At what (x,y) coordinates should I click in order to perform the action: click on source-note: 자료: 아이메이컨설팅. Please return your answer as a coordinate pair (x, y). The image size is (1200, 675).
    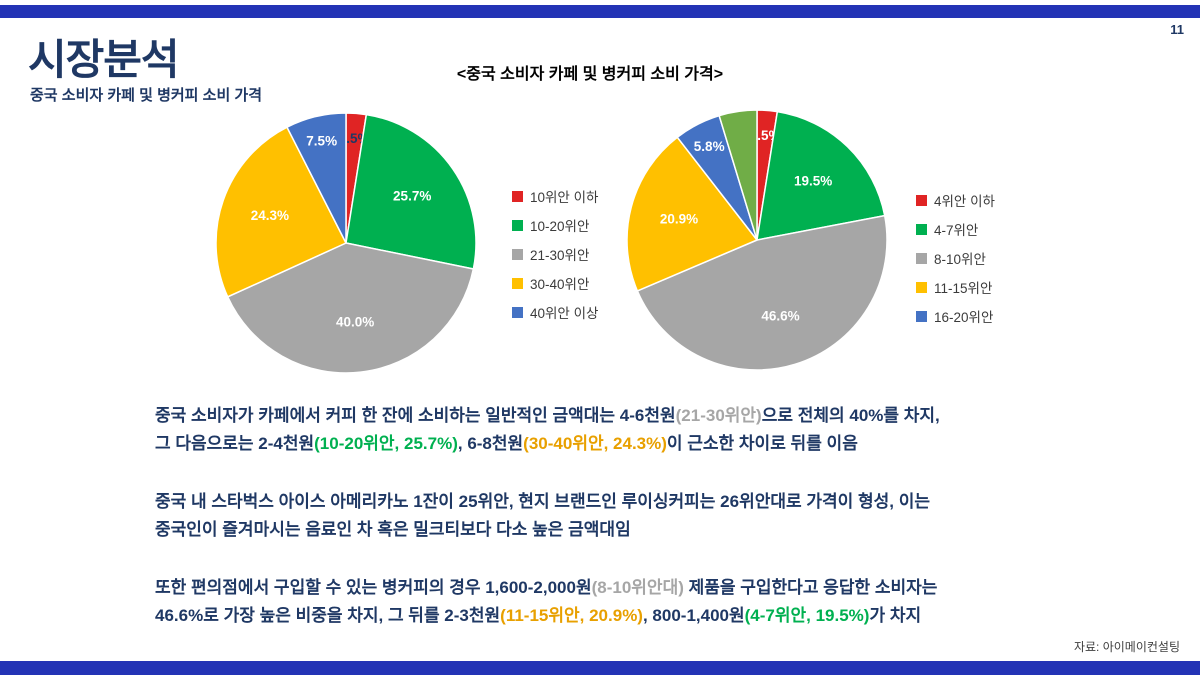
    Looking at the image, I should click on (1126, 647).